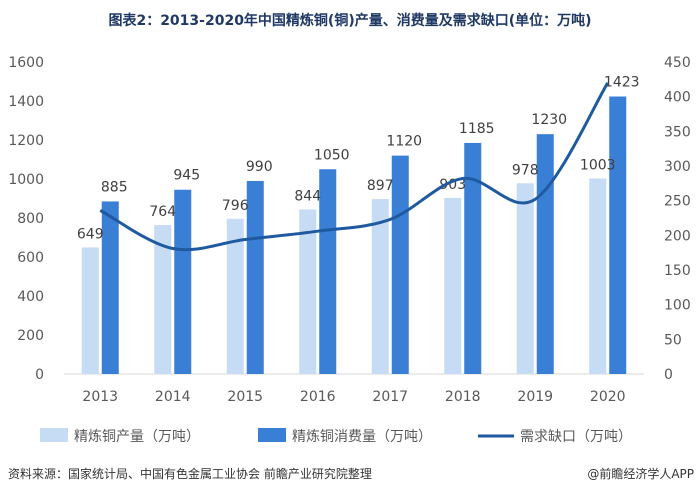  What do you see at coordinates (549, 120) in the screenshot?
I see `data-label-consumption: 1230` at bounding box center [549, 120].